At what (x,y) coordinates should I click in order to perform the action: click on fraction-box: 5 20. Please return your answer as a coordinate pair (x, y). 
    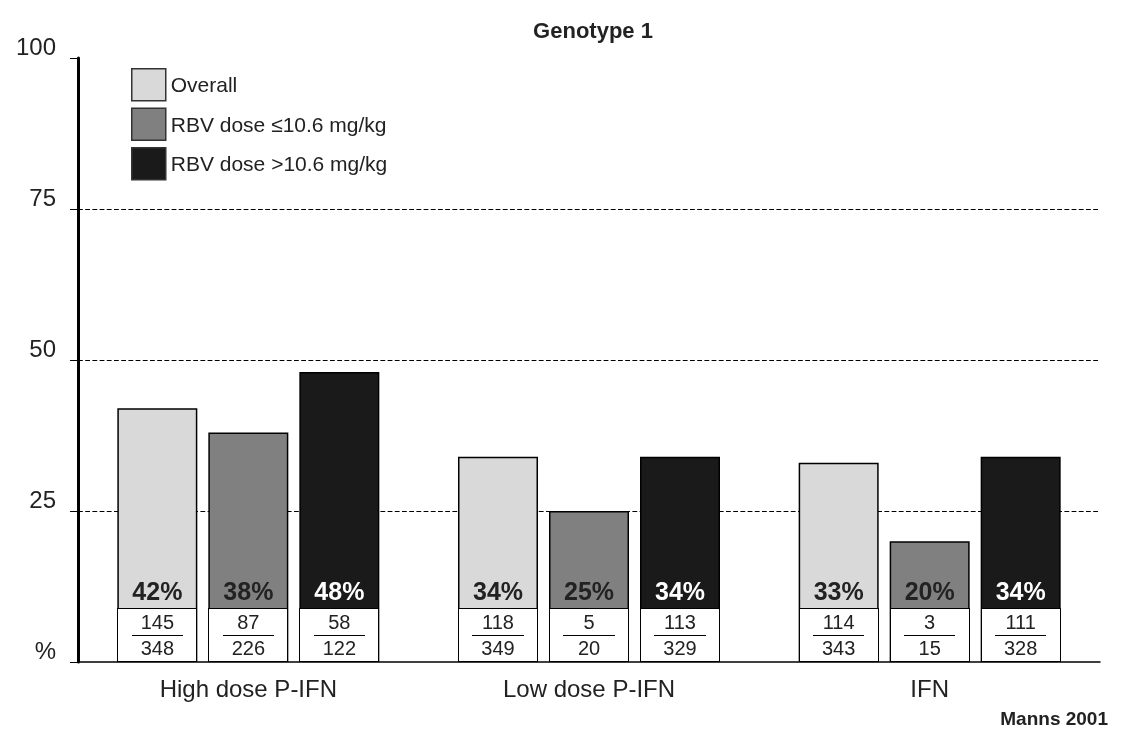
    Looking at the image, I should click on (589, 634).